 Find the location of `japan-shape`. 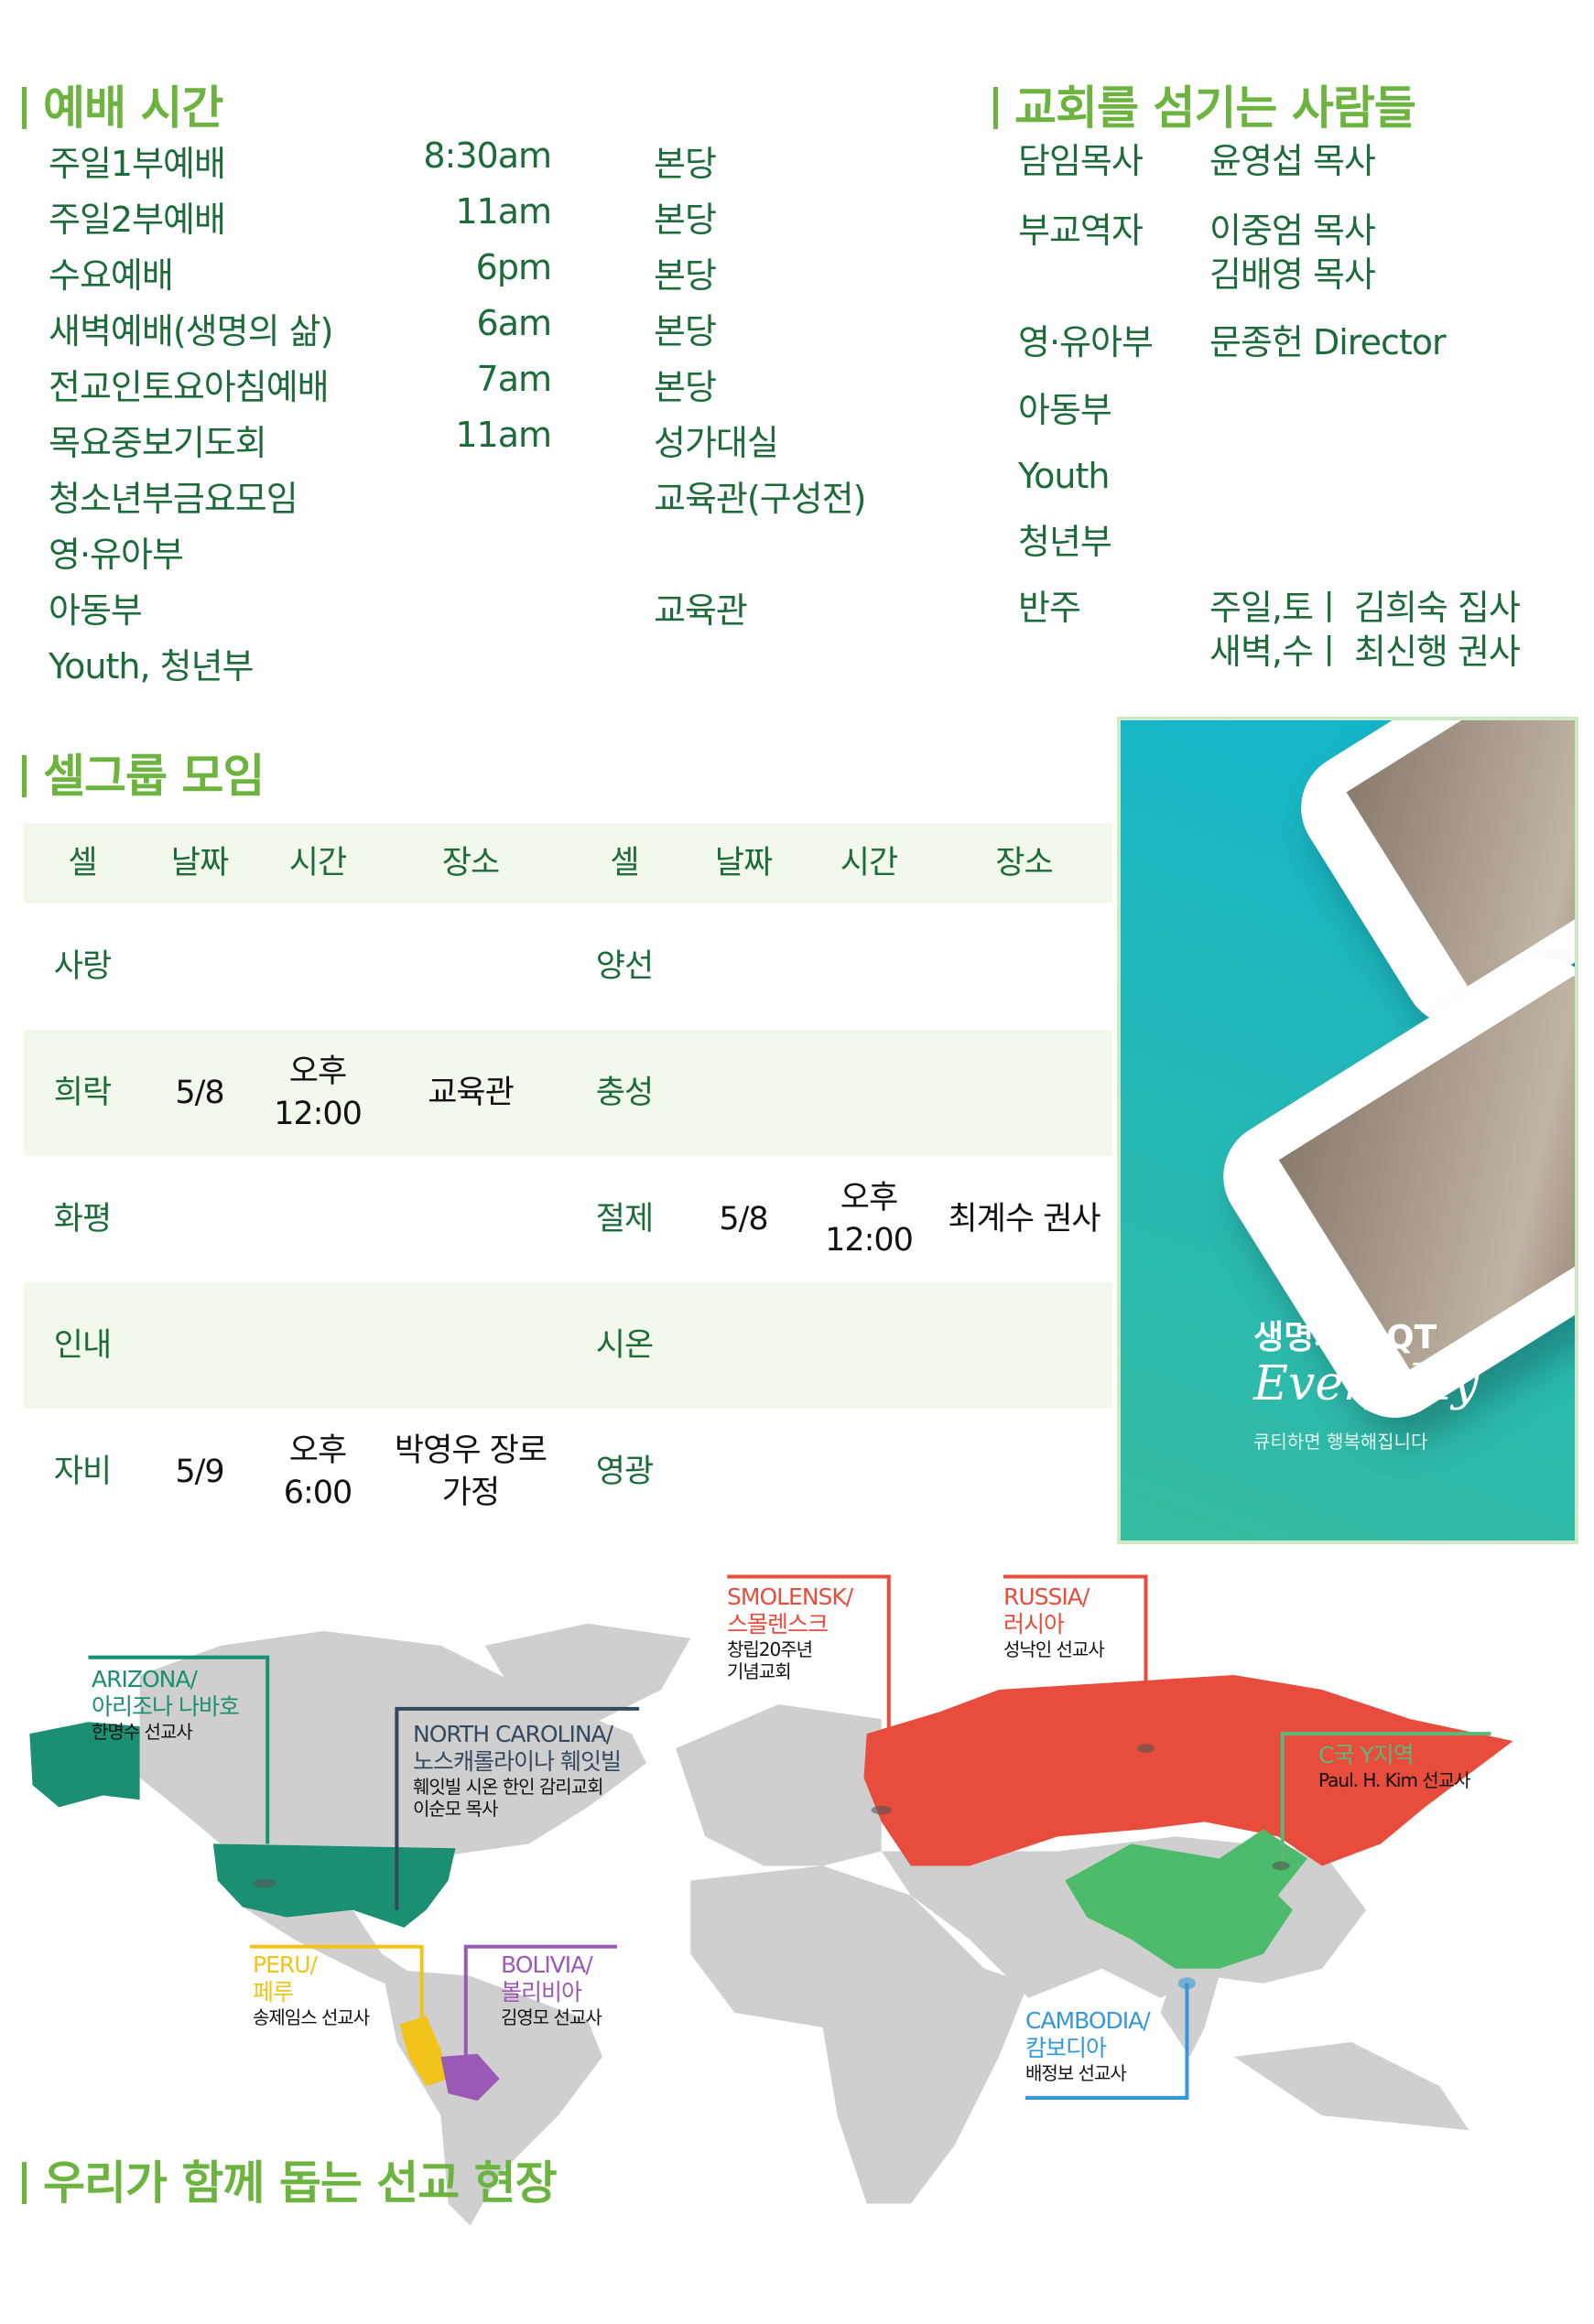

japan-shape is located at coordinates (1318, 1898).